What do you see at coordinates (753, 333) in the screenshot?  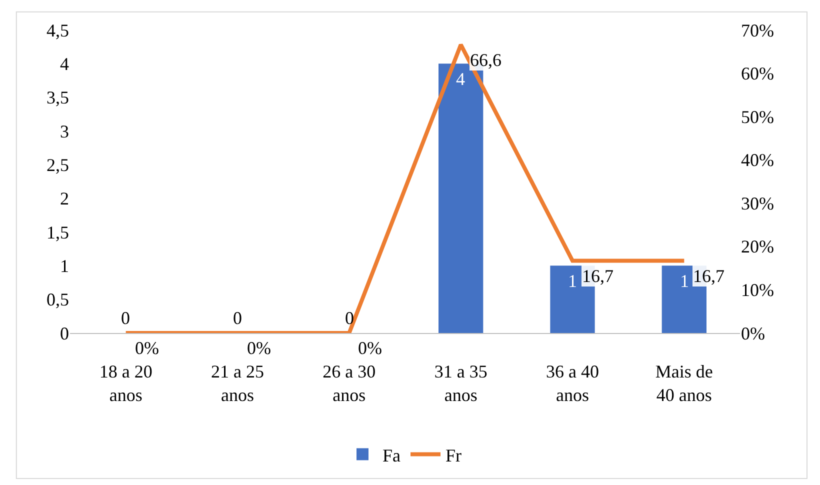 I see `y2-tick-label: 0%` at bounding box center [753, 333].